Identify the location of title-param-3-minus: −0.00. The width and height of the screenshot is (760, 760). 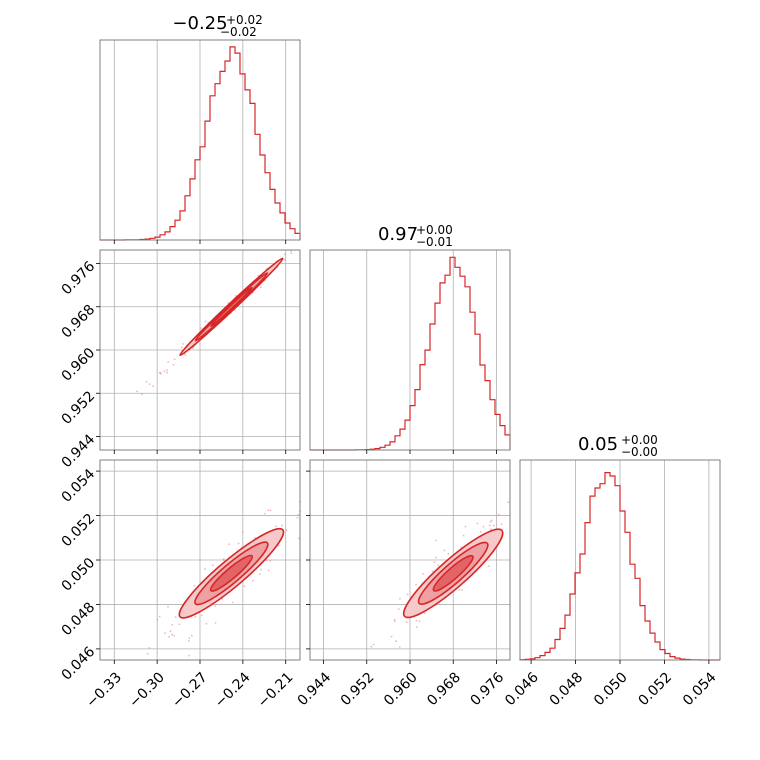
(639, 452).